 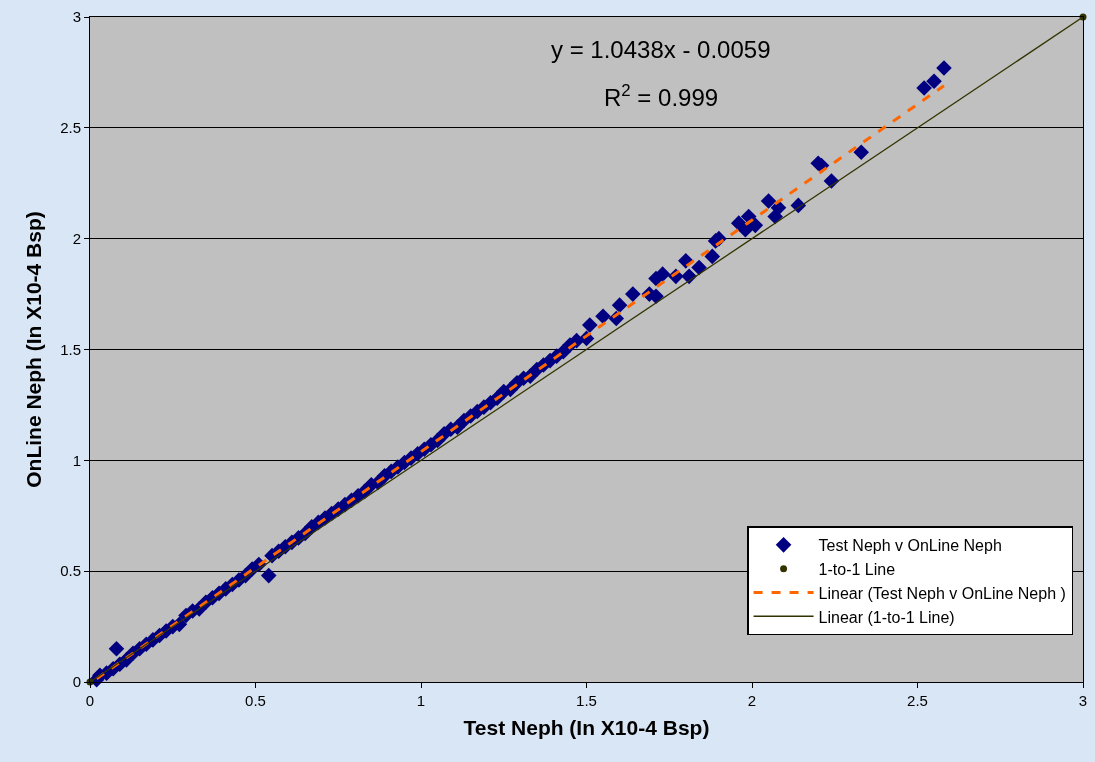 I want to click on x-tick-label: 2.5, so click(x=917, y=700).